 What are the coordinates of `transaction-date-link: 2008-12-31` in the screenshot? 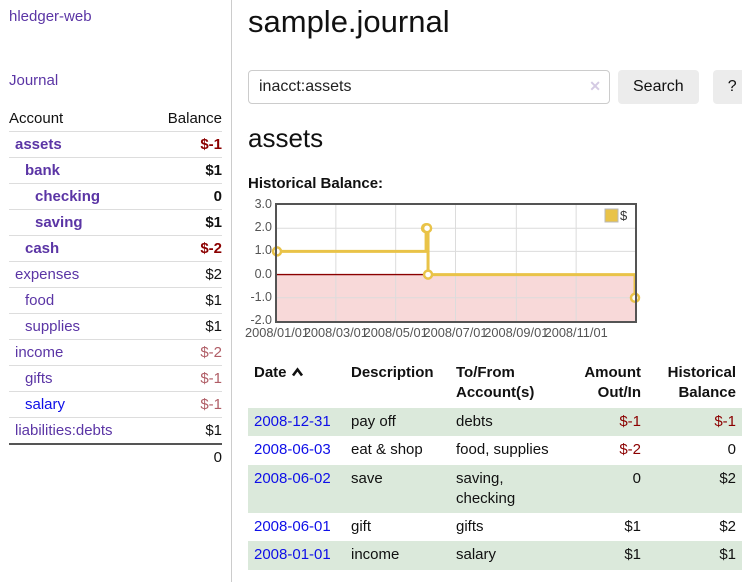 It's located at (292, 421).